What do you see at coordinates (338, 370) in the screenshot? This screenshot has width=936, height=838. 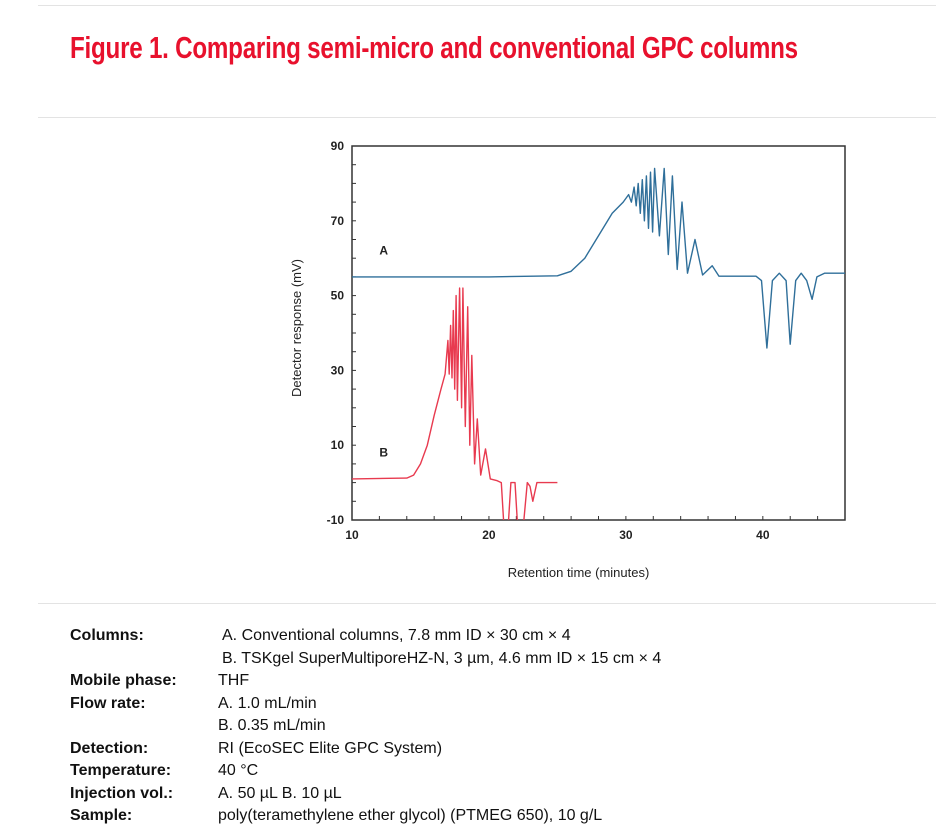 I see `y-tick-label: 30` at bounding box center [338, 370].